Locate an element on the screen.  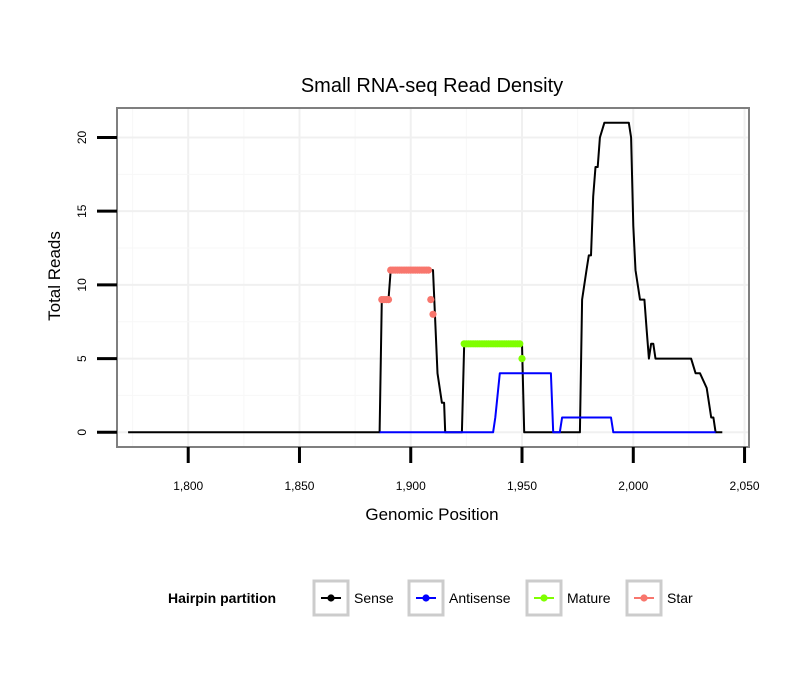
legend-star-label: Star is located at coordinates (680, 598).